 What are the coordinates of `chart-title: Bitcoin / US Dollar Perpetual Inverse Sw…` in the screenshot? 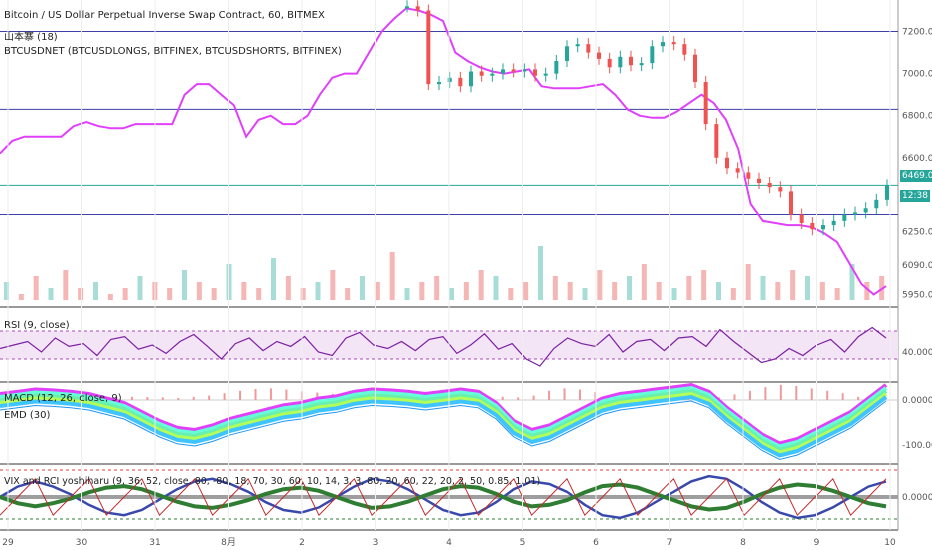 It's located at (164, 15).